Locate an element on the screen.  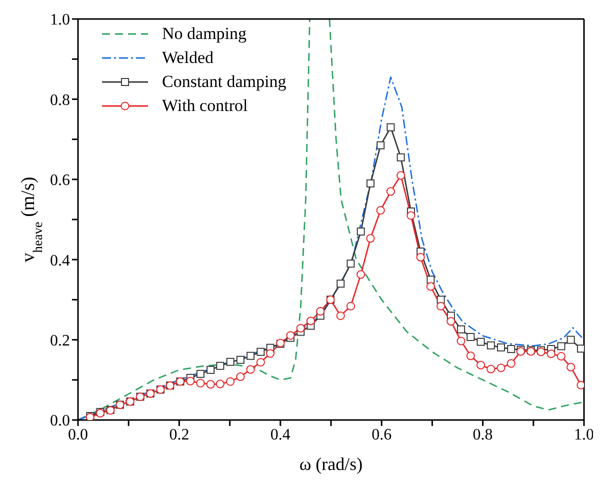
y-tick-label: 1.0 is located at coordinates (60, 20).